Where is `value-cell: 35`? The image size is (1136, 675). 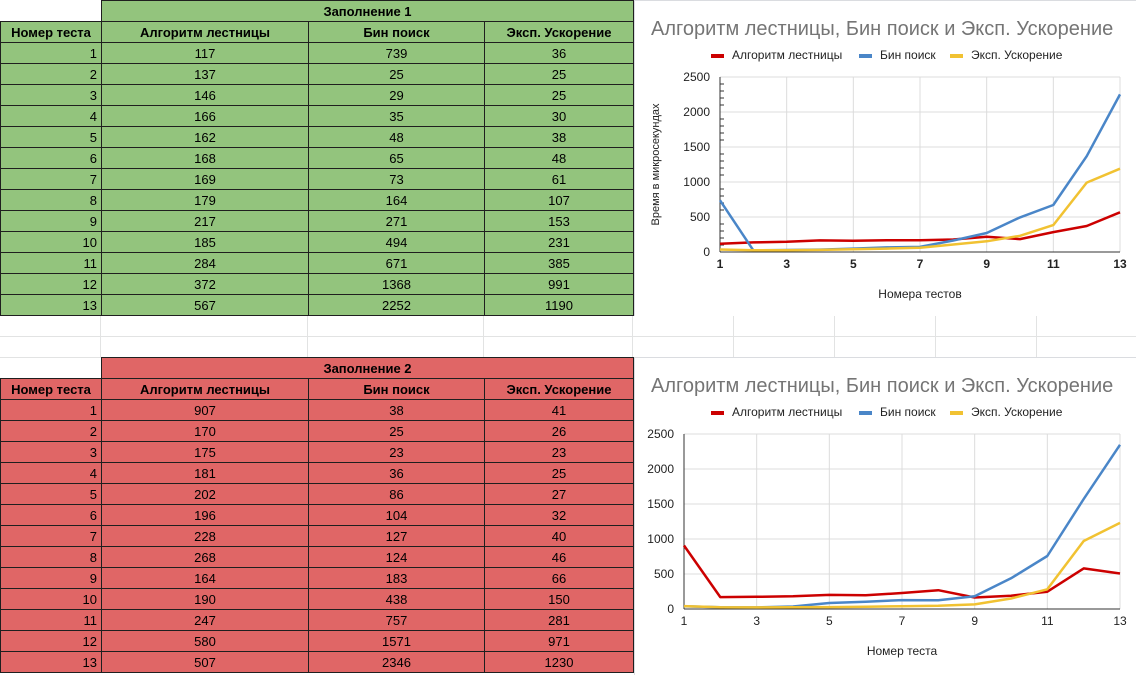
value-cell: 35 is located at coordinates (396, 116).